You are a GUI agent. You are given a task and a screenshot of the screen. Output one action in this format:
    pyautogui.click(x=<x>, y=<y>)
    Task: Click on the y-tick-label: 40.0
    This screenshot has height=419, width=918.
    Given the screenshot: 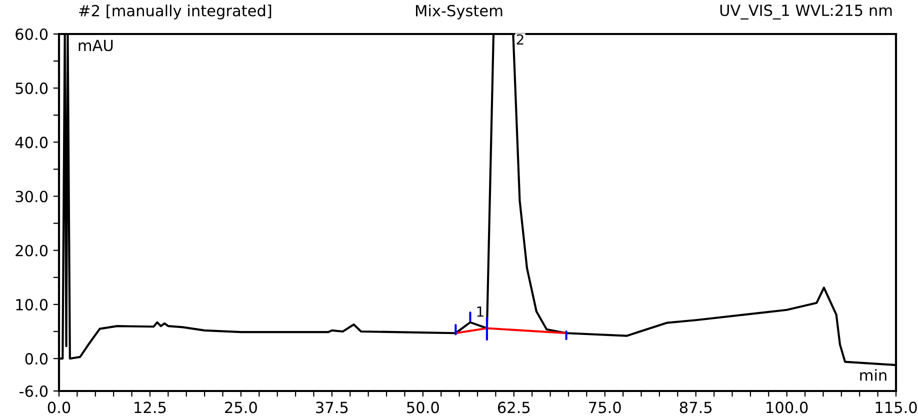 What is the action you would take?
    pyautogui.click(x=31, y=142)
    